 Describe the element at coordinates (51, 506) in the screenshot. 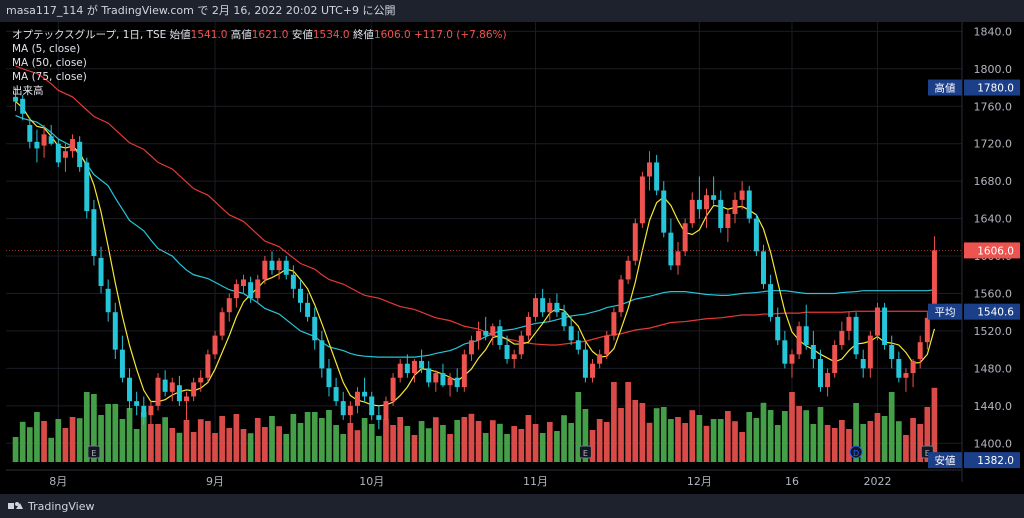

I see `tradingview-logo: TradingView` at that location.